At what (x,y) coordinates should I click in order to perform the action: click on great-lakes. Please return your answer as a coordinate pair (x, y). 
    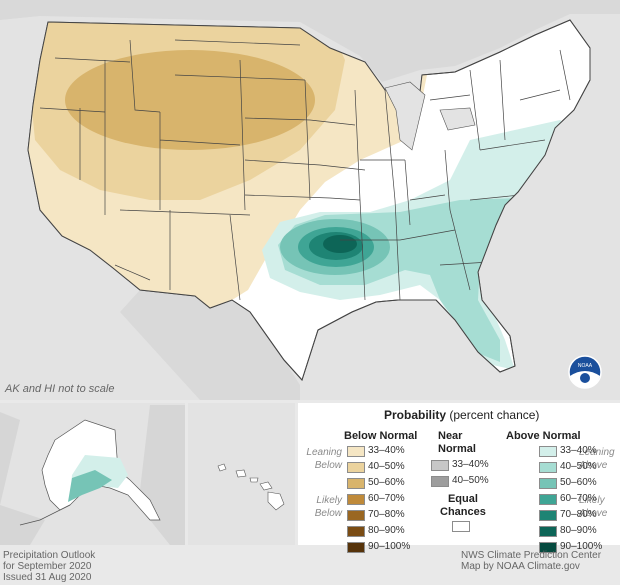
    Looking at the image, I should click on (405, 116).